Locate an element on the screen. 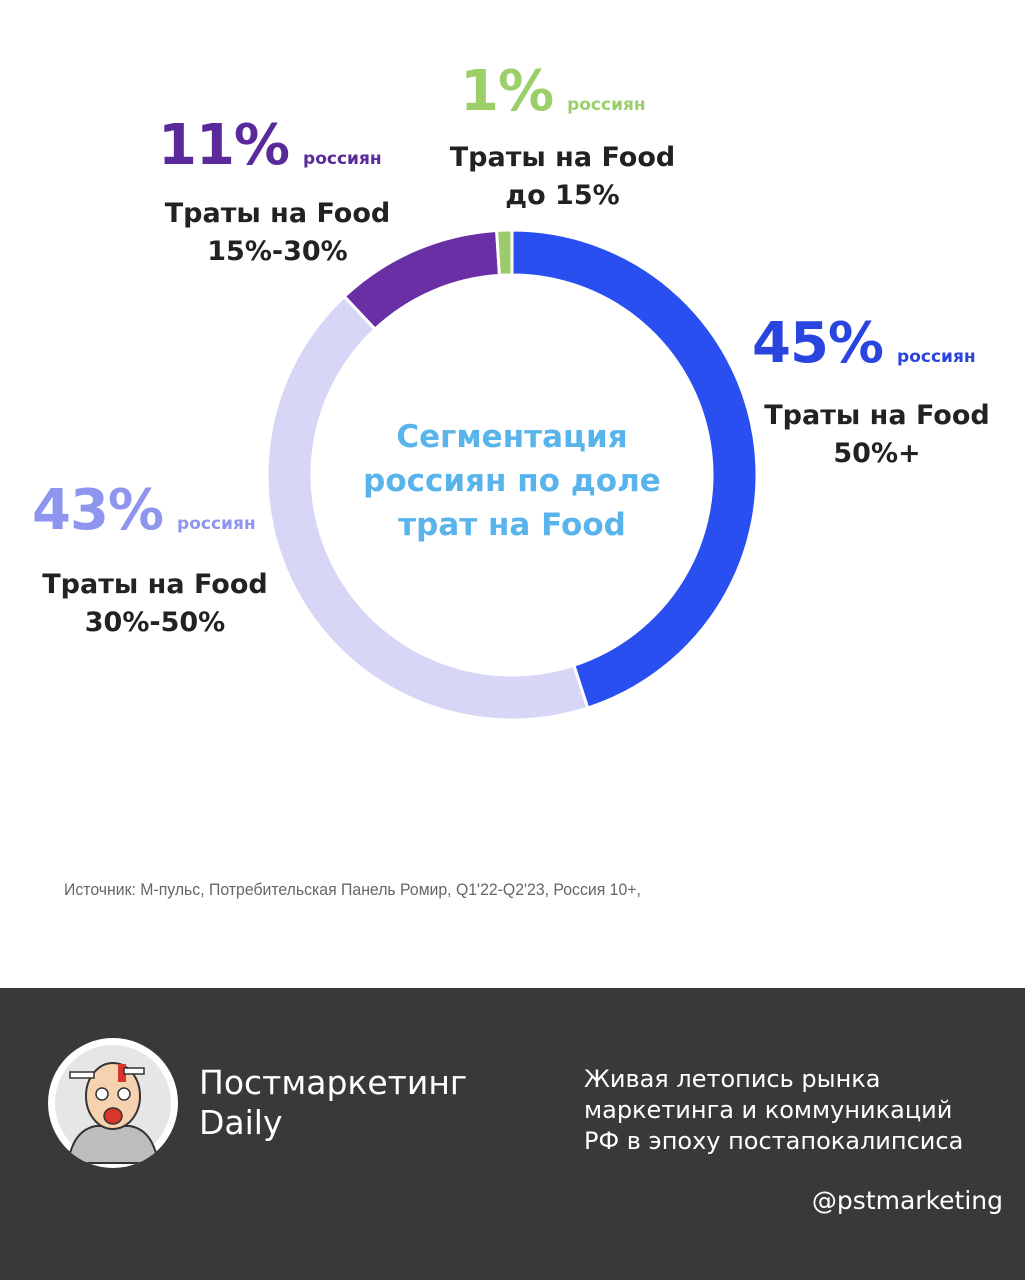 Image resolution: width=1025 pixels, height=1280 pixels. slice-pct: 11% is located at coordinates (224, 145).